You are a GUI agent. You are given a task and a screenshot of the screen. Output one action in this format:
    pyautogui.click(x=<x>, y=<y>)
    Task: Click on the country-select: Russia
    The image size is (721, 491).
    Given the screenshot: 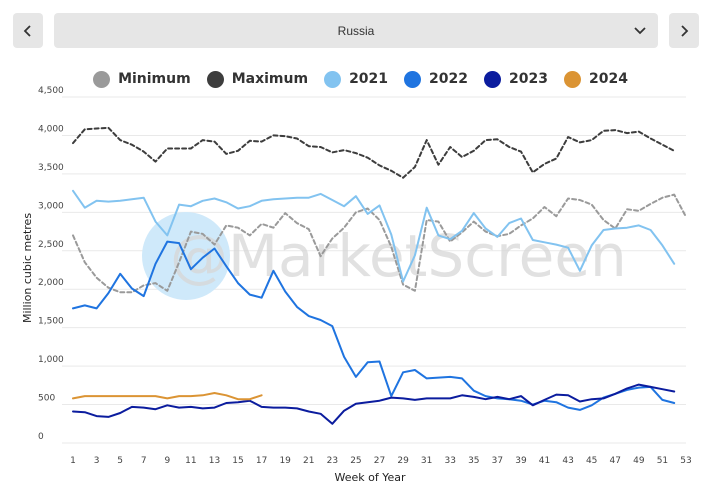 What is the action you would take?
    pyautogui.click(x=356, y=30)
    